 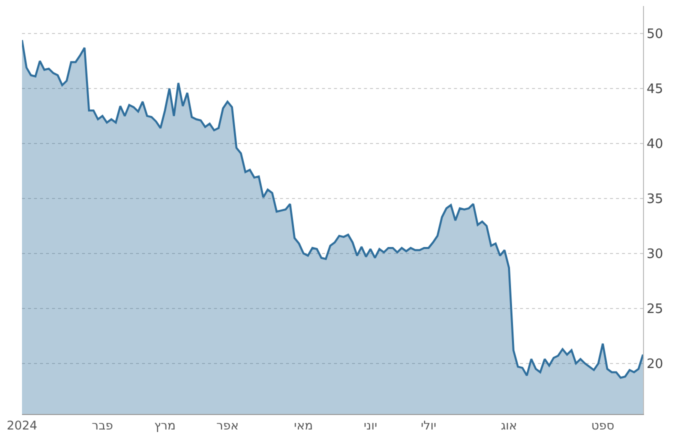 What do you see at coordinates (227, 425) in the screenshot?
I see `x-tick-label: אפר` at bounding box center [227, 425].